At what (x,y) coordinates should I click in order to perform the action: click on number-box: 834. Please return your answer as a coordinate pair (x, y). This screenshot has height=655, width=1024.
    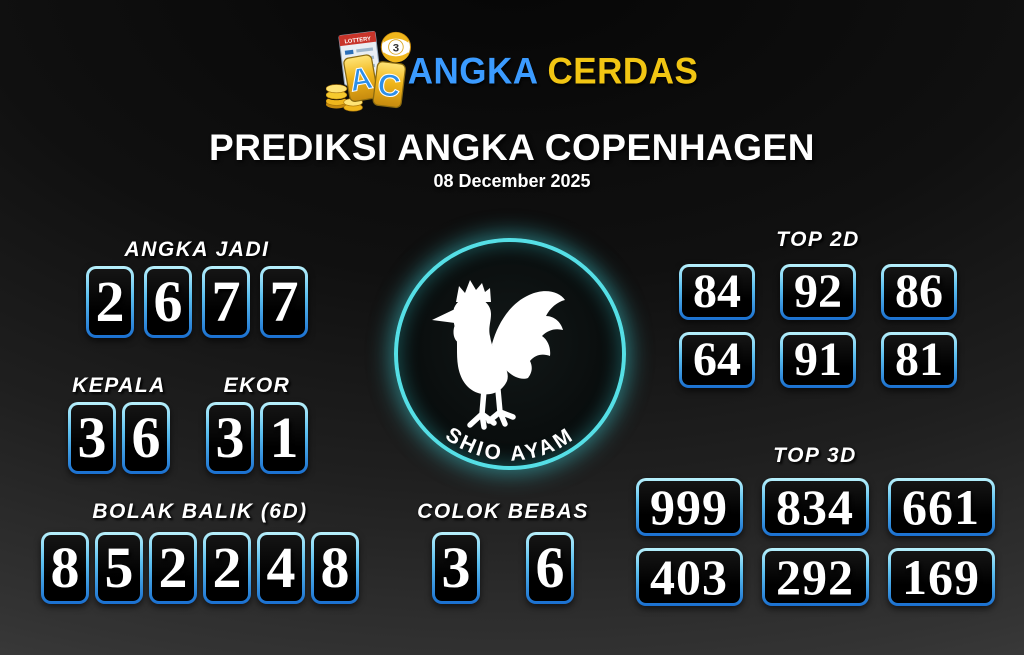
    Looking at the image, I should click on (815, 507).